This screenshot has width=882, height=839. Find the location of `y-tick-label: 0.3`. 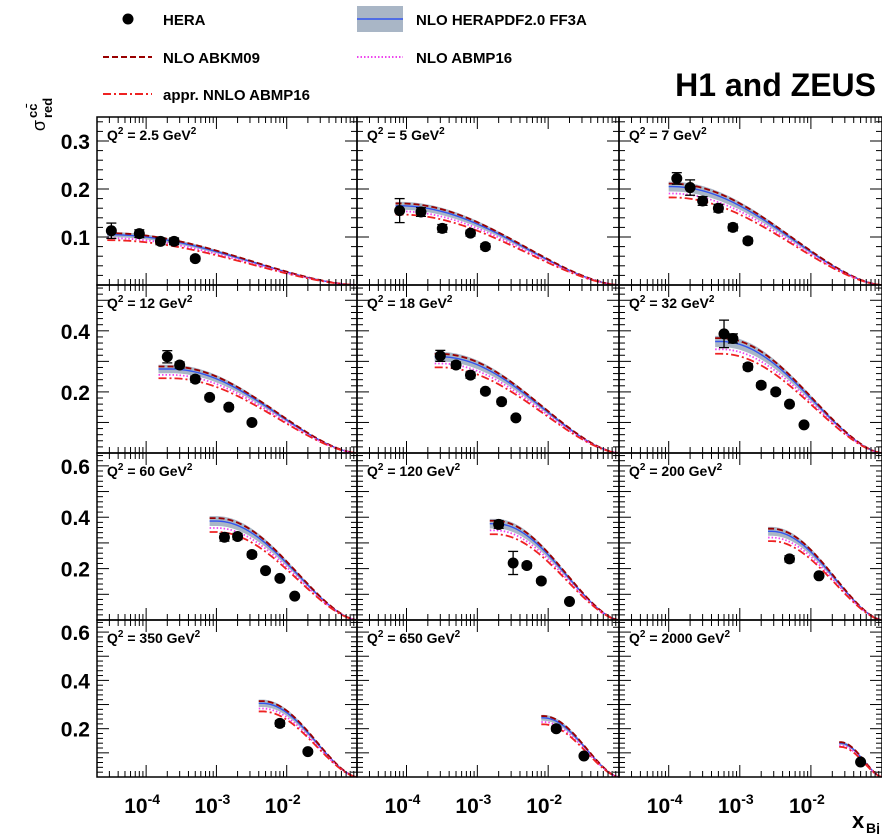

y-tick-label: 0.3 is located at coordinates (75, 142).